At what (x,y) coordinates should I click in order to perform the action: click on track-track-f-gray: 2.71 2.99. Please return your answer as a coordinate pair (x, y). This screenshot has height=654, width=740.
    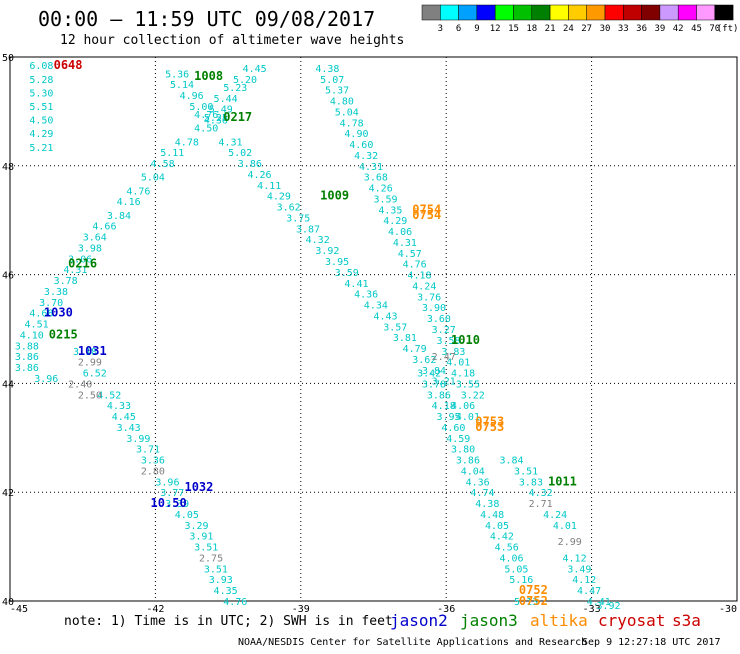
    Looking at the image, I should click on (555, 523).